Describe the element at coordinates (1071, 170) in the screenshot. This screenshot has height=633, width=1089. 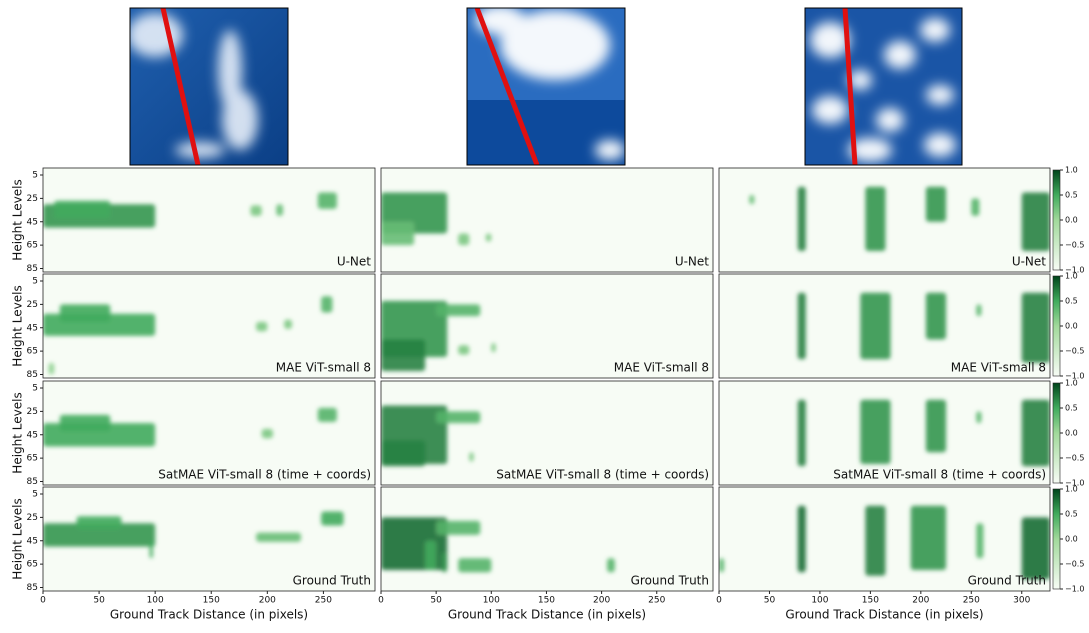
I see `colorbar-tick-label: 1.0` at that location.